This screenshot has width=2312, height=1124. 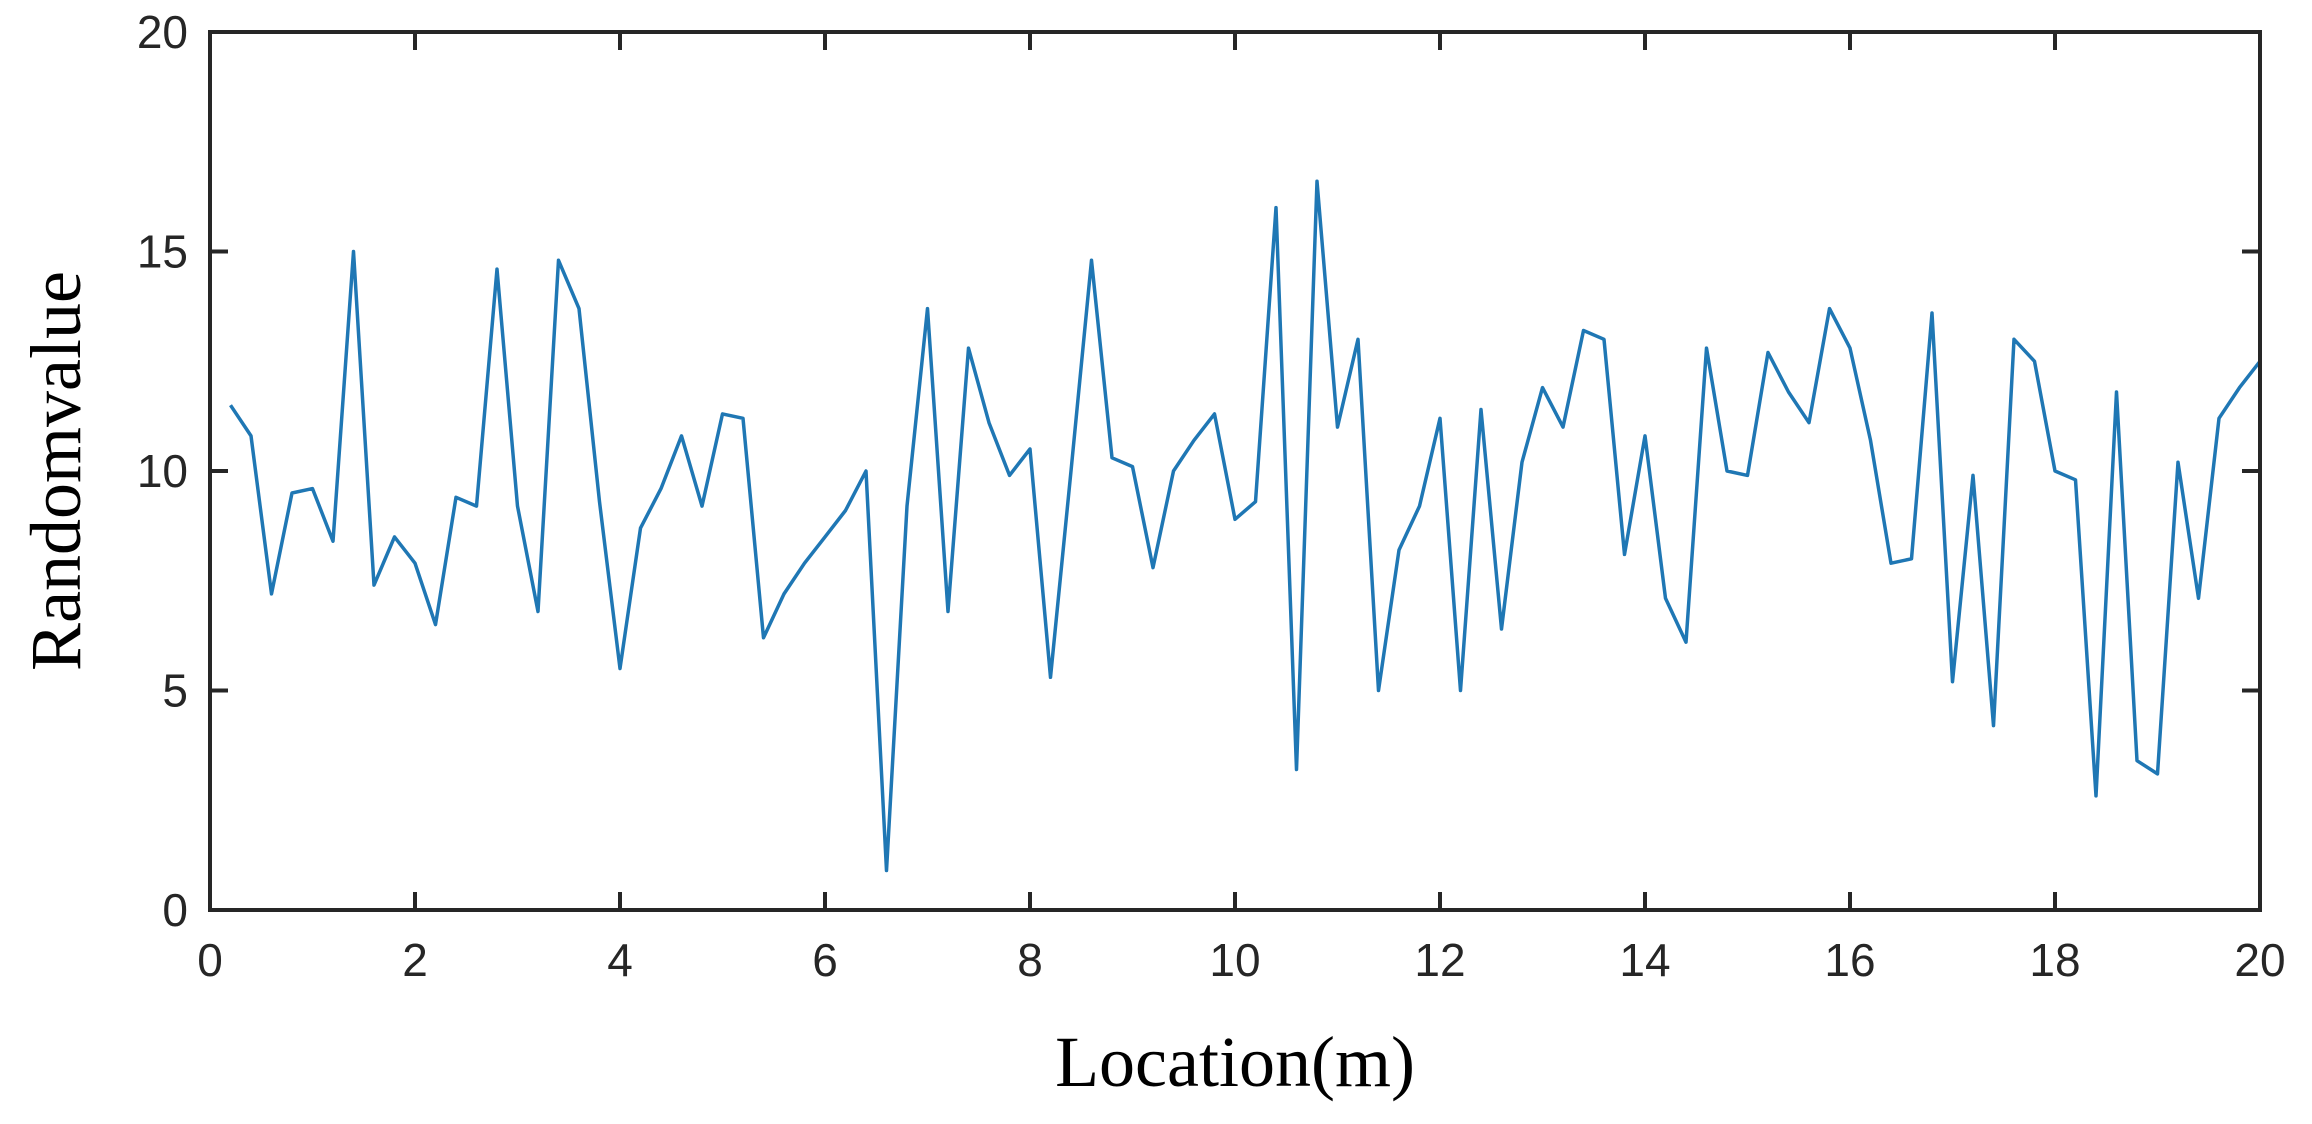 I want to click on x-tick-label: 4, so click(x=620, y=960).